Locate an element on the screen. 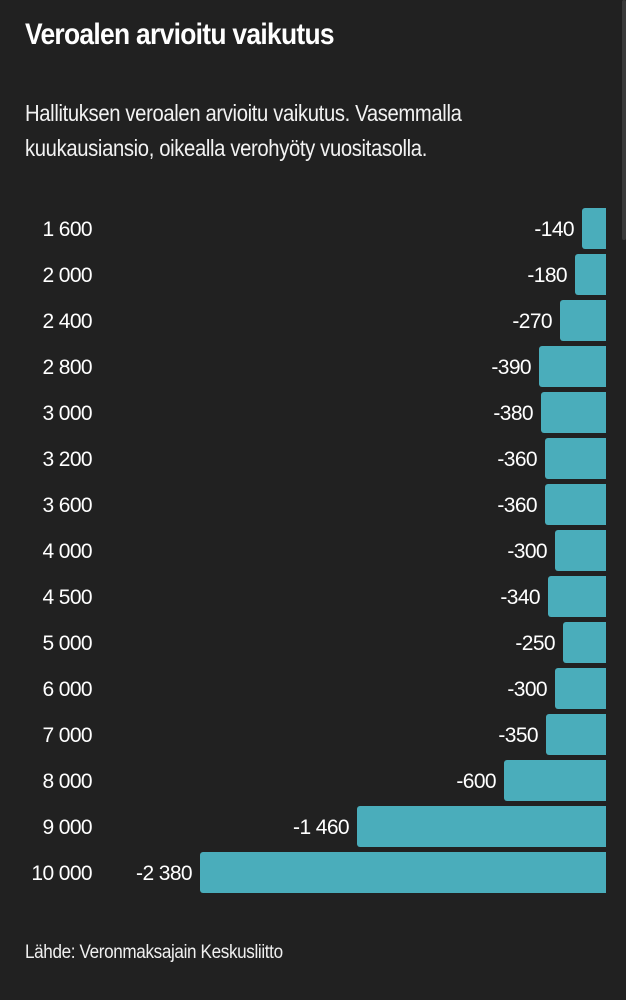  bar-row: 10 000 -2 380 is located at coordinates (313, 872).